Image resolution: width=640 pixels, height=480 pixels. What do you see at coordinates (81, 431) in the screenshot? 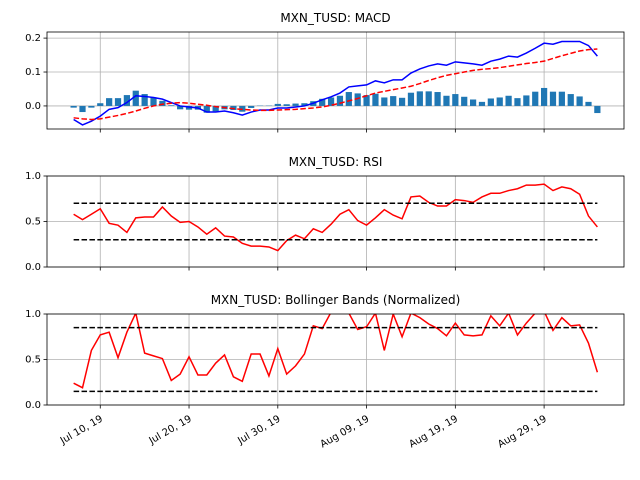
I see `x-tick-label: Jul 10, 19` at bounding box center [81, 431].